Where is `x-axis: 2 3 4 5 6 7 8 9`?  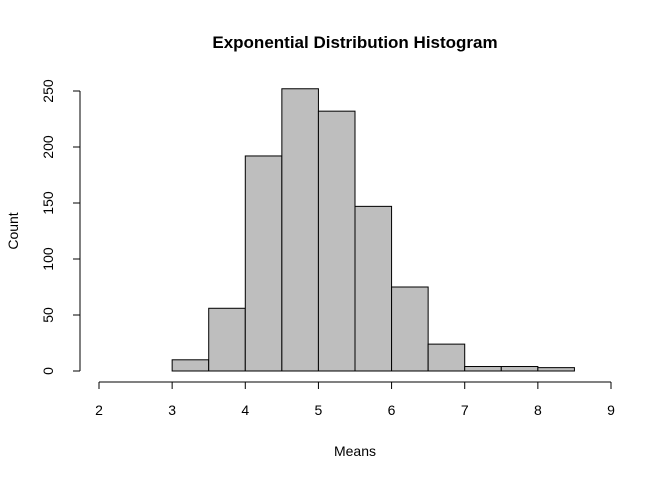
x-axis: 2 3 4 5 6 7 8 9 is located at coordinates (355, 399).